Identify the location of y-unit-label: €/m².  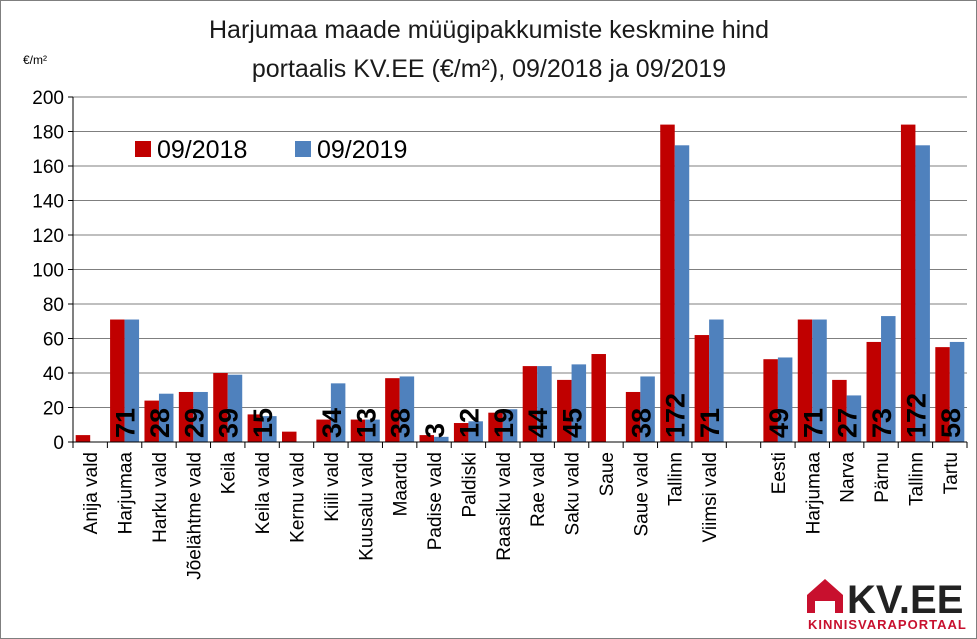
(35, 60).